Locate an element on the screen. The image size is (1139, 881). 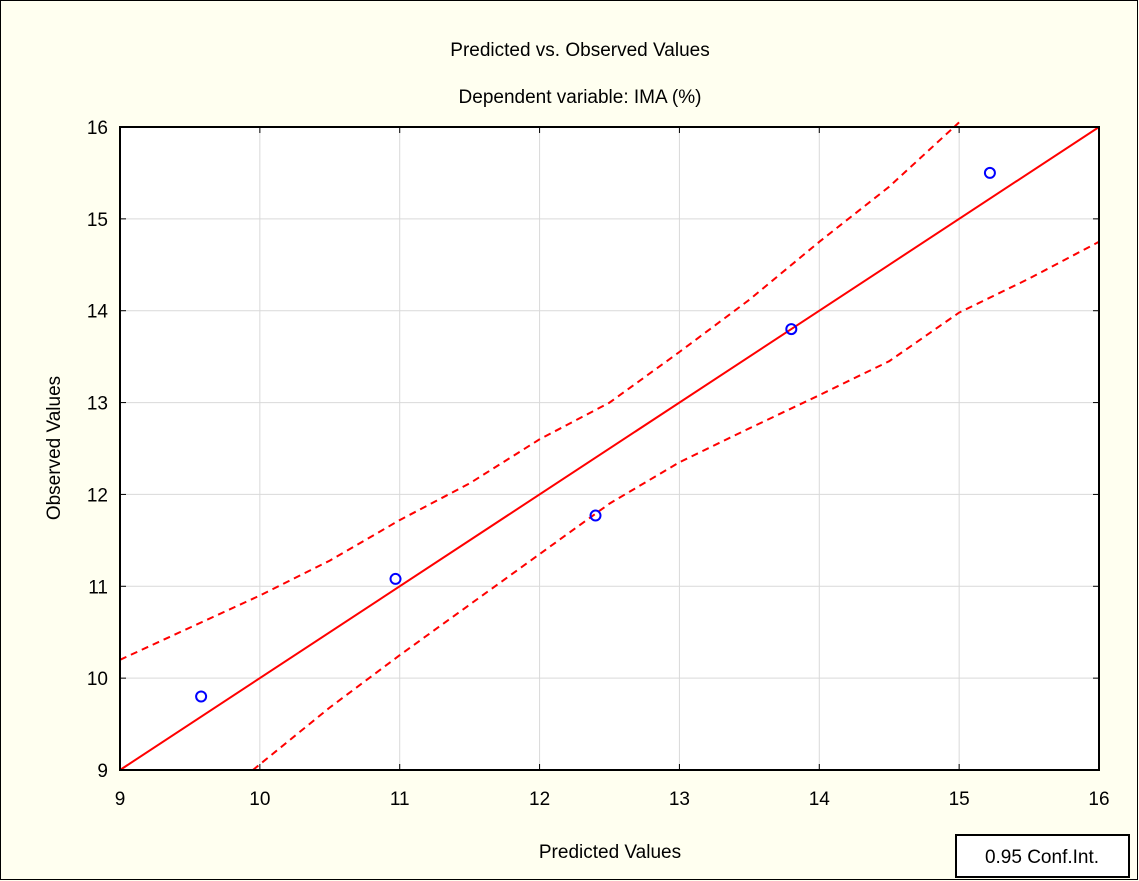
legend-label: 0.95 Conf.Int. is located at coordinates (1042, 857).